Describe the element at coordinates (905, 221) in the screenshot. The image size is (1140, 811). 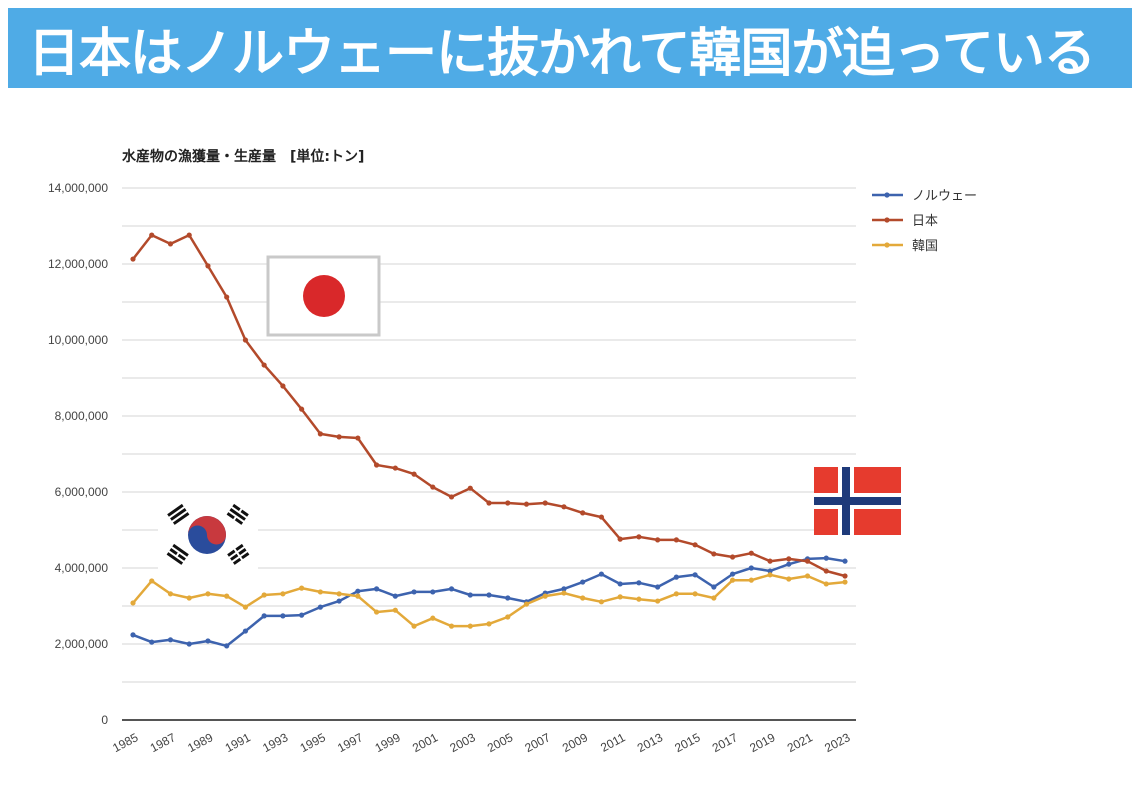
I see `legend-item: 日本` at that location.